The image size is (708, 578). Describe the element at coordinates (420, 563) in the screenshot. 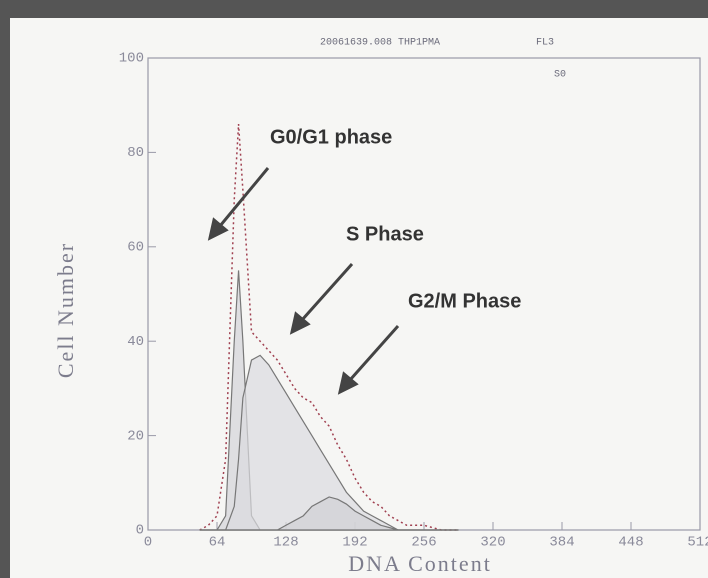

I see `x-axis-title: DNA Content` at that location.